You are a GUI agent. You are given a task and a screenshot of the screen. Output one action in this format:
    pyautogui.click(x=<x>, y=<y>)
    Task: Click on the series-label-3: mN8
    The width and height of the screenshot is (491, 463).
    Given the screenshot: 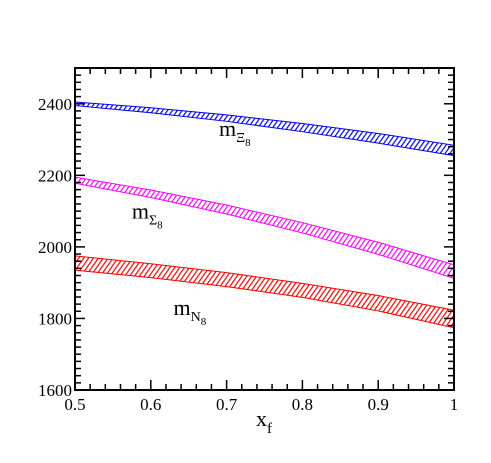 What is the action you would take?
    pyautogui.click(x=190, y=311)
    